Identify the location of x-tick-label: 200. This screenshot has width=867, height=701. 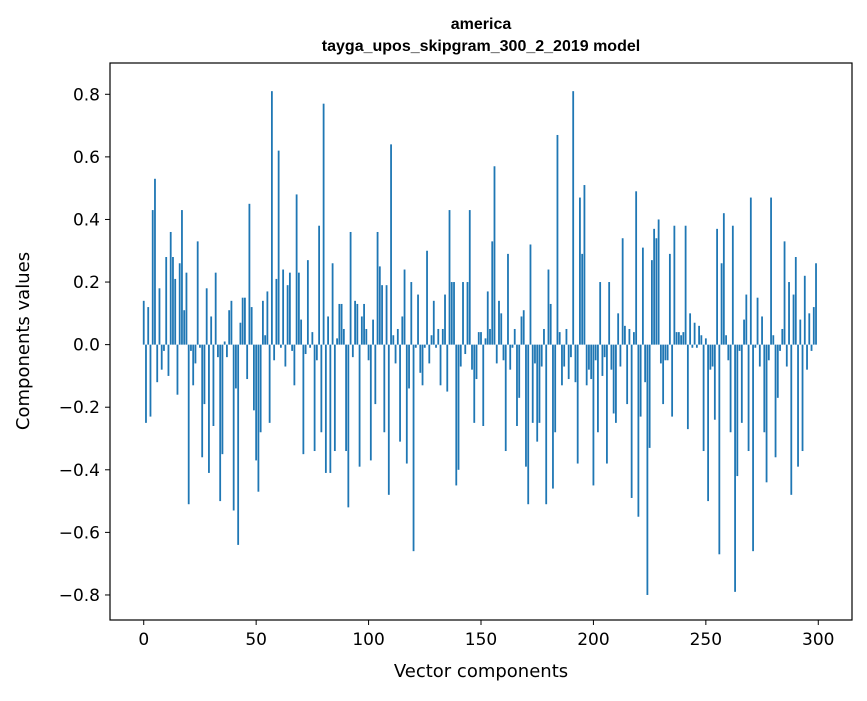
(593, 640).